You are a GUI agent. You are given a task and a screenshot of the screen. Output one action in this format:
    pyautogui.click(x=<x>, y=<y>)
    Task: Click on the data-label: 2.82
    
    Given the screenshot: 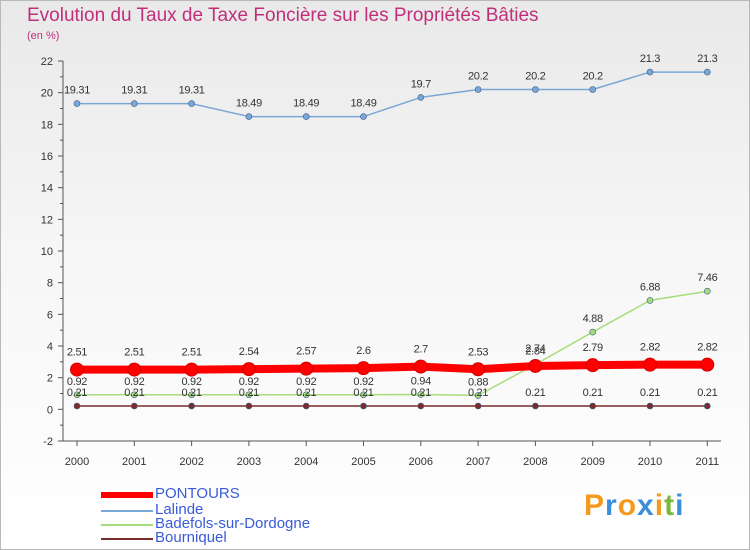 What is the action you would take?
    pyautogui.click(x=650, y=348)
    